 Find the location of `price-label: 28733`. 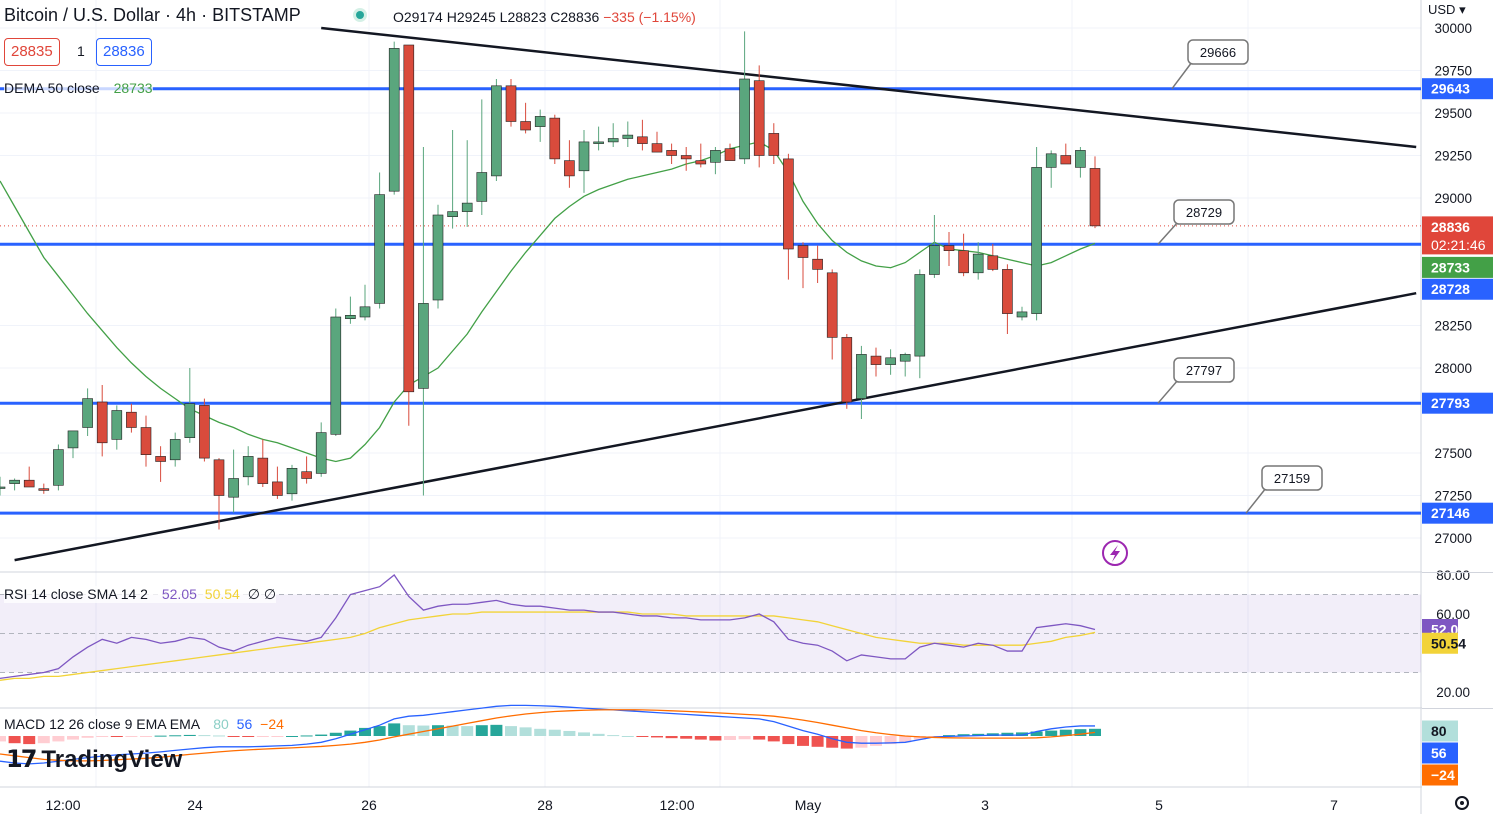

price-label: 28733 is located at coordinates (1450, 267).